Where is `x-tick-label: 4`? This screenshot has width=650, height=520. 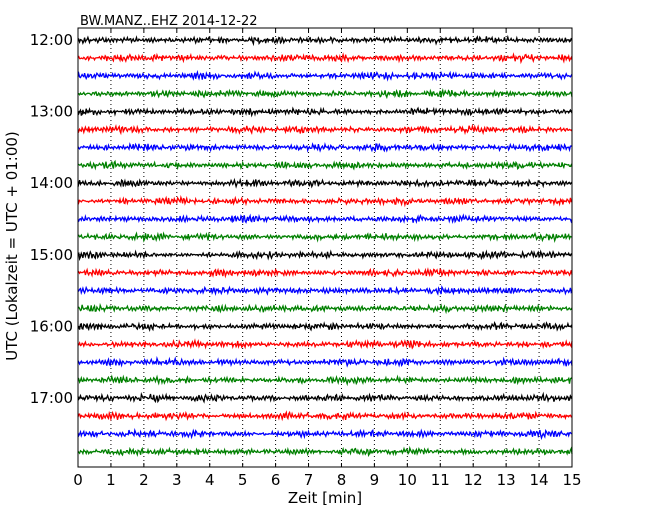
x-tick-label: 4 is located at coordinates (210, 480).